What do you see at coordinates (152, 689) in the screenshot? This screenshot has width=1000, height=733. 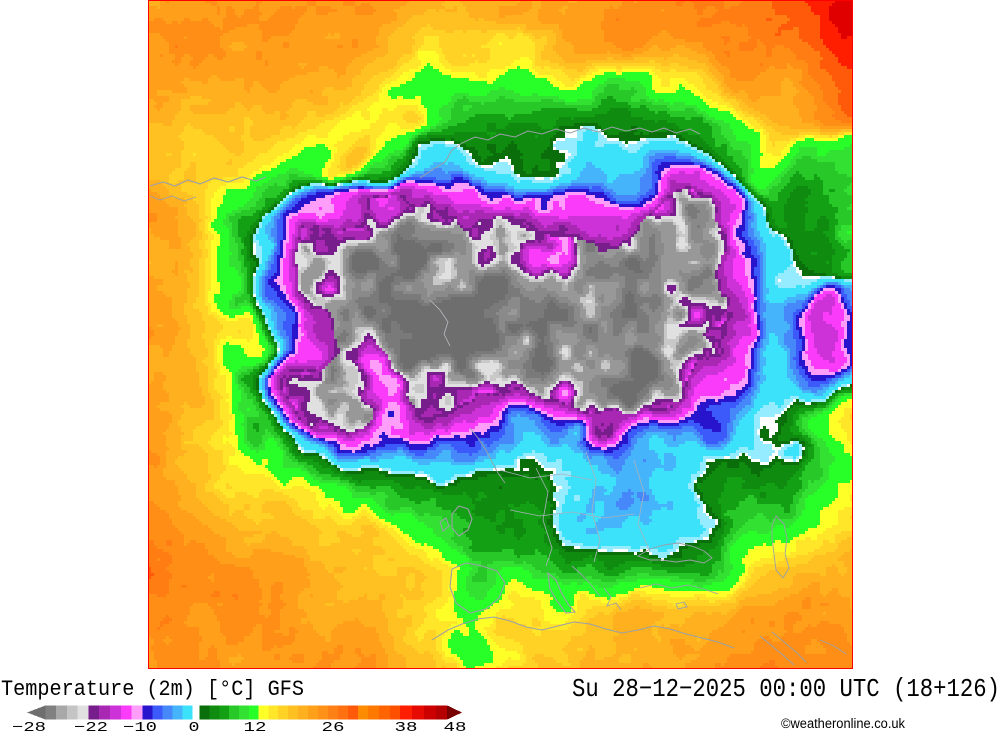 I see `svg-text: Temperature (2m) [°C] GFS` at bounding box center [152, 689].